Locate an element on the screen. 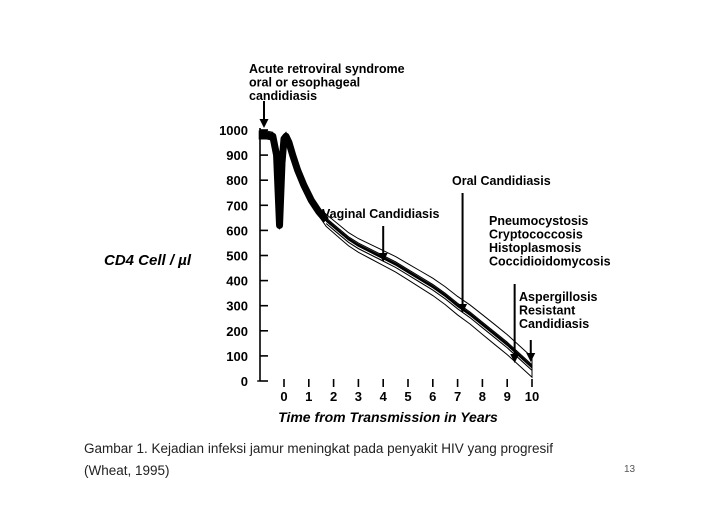  y-tick-label: 100 is located at coordinates (237, 356).